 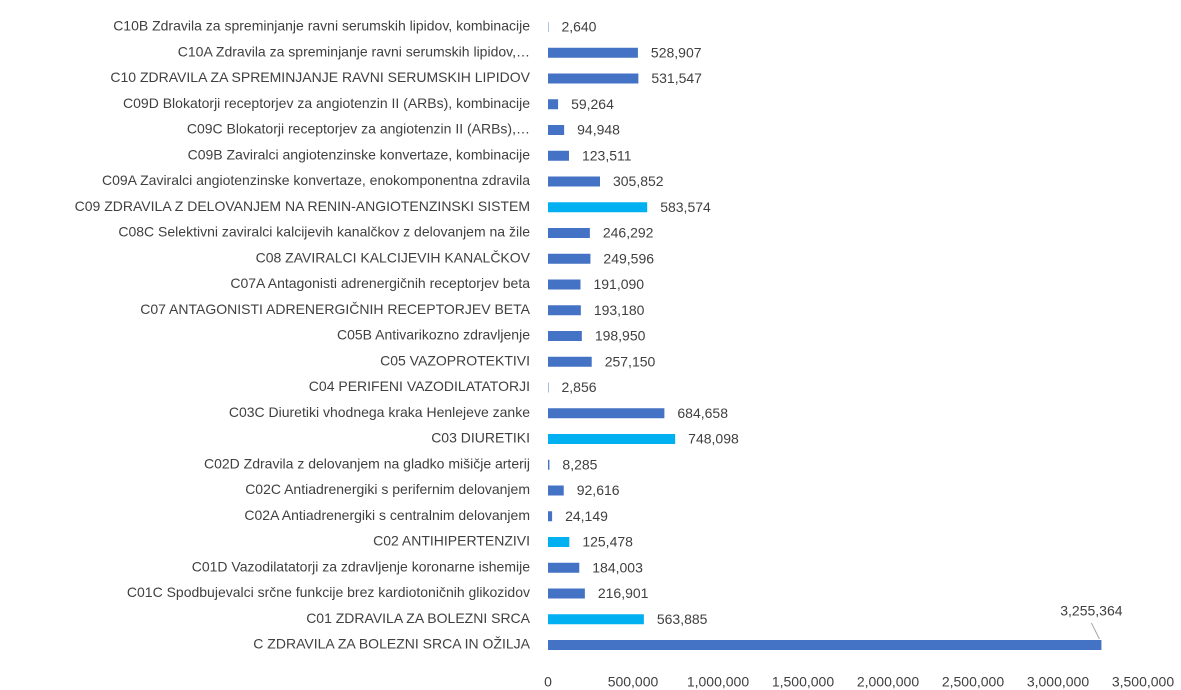 What do you see at coordinates (419, 386) in the screenshot?
I see `y-tick-label: C04 PERIFENI VAZODILATATORJI` at bounding box center [419, 386].